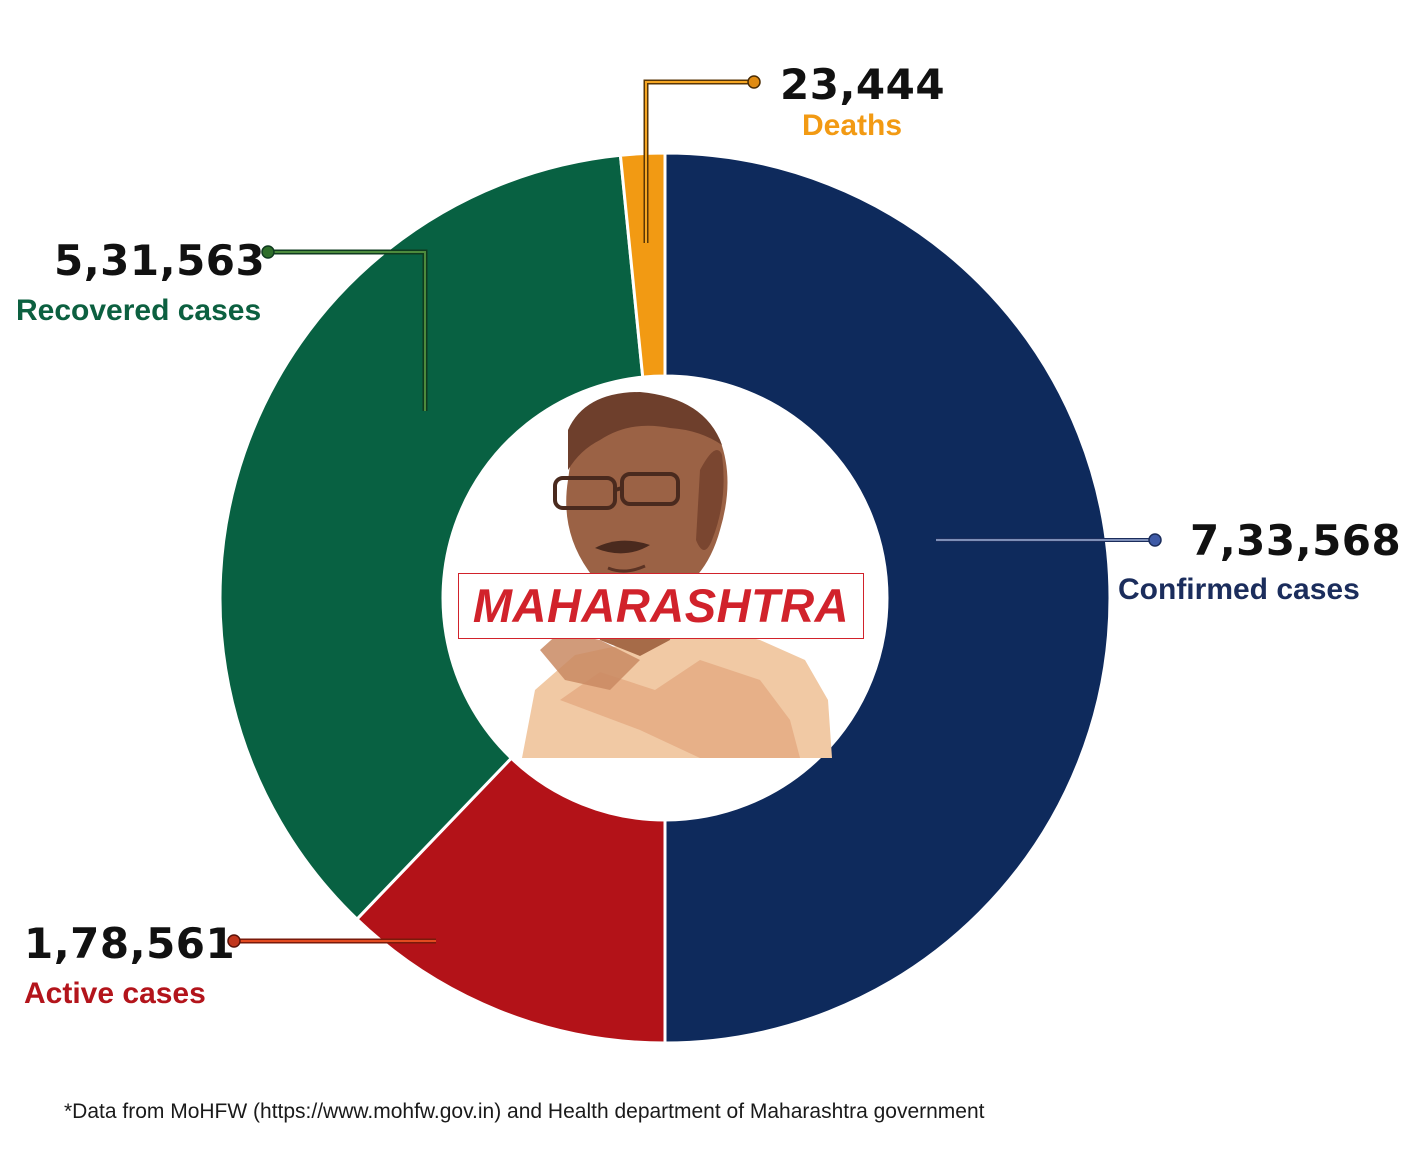 This screenshot has height=1169, width=1411. Describe the element at coordinates (661, 606) in the screenshot. I see `center-title-badge: MAHARASHTRA` at that location.